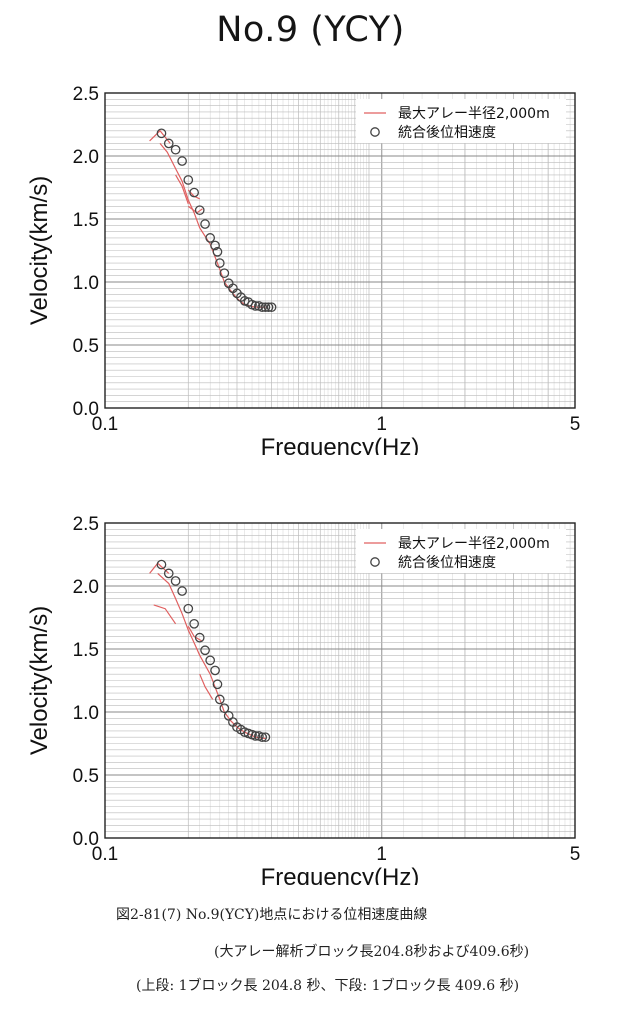 This screenshot has height=1019, width=621. I want to click on figure-caption-title: 図2-81(7) No.9(YCY)地点における位相速度曲線, so click(272, 915).